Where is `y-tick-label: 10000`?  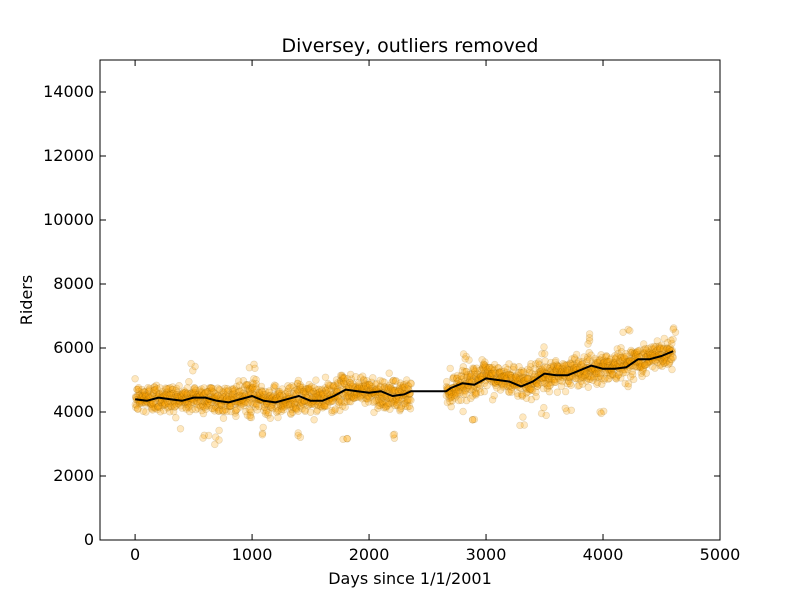 y-tick-label: 10000 is located at coordinates (68, 219).